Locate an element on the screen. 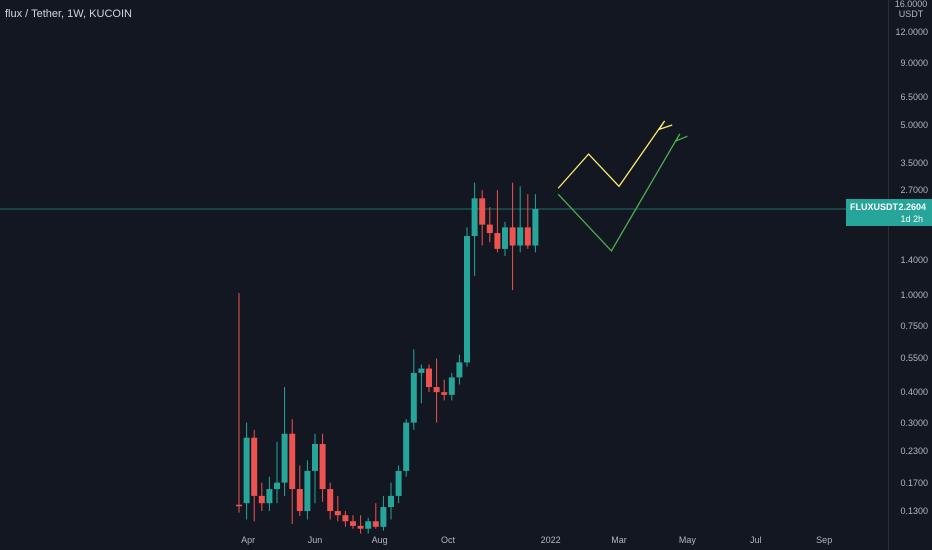 This screenshot has height=550, width=932. price-tick-label: 0.4000 is located at coordinates (914, 392).